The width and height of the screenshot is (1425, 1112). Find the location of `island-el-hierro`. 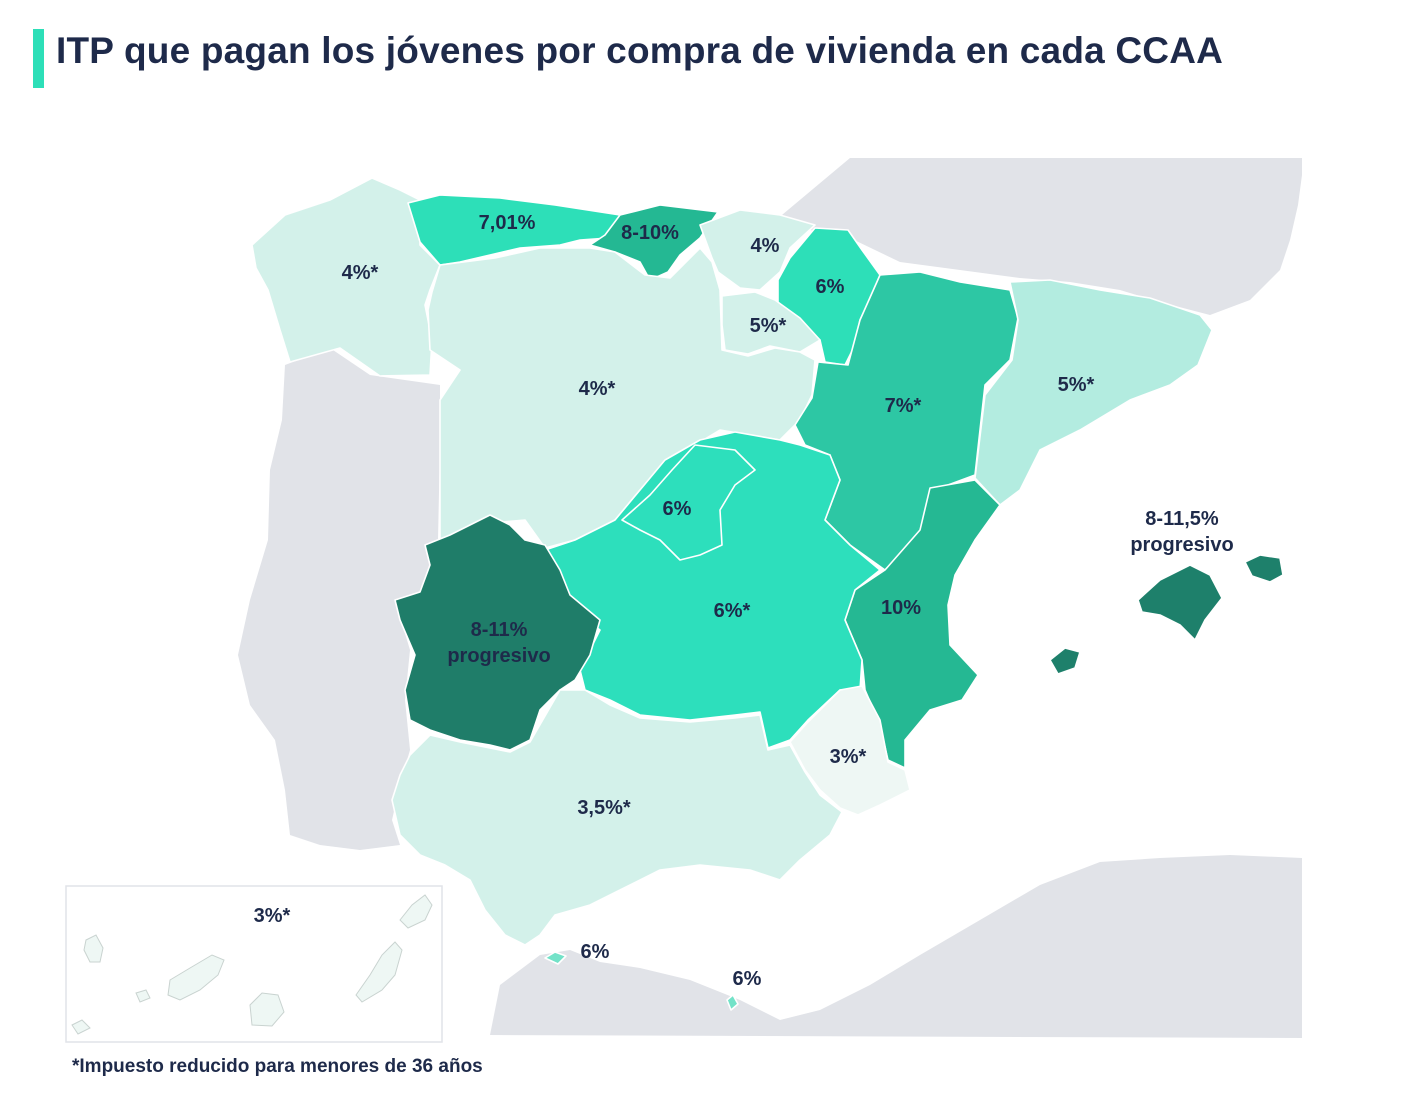

island-el-hierro is located at coordinates (81, 1027).